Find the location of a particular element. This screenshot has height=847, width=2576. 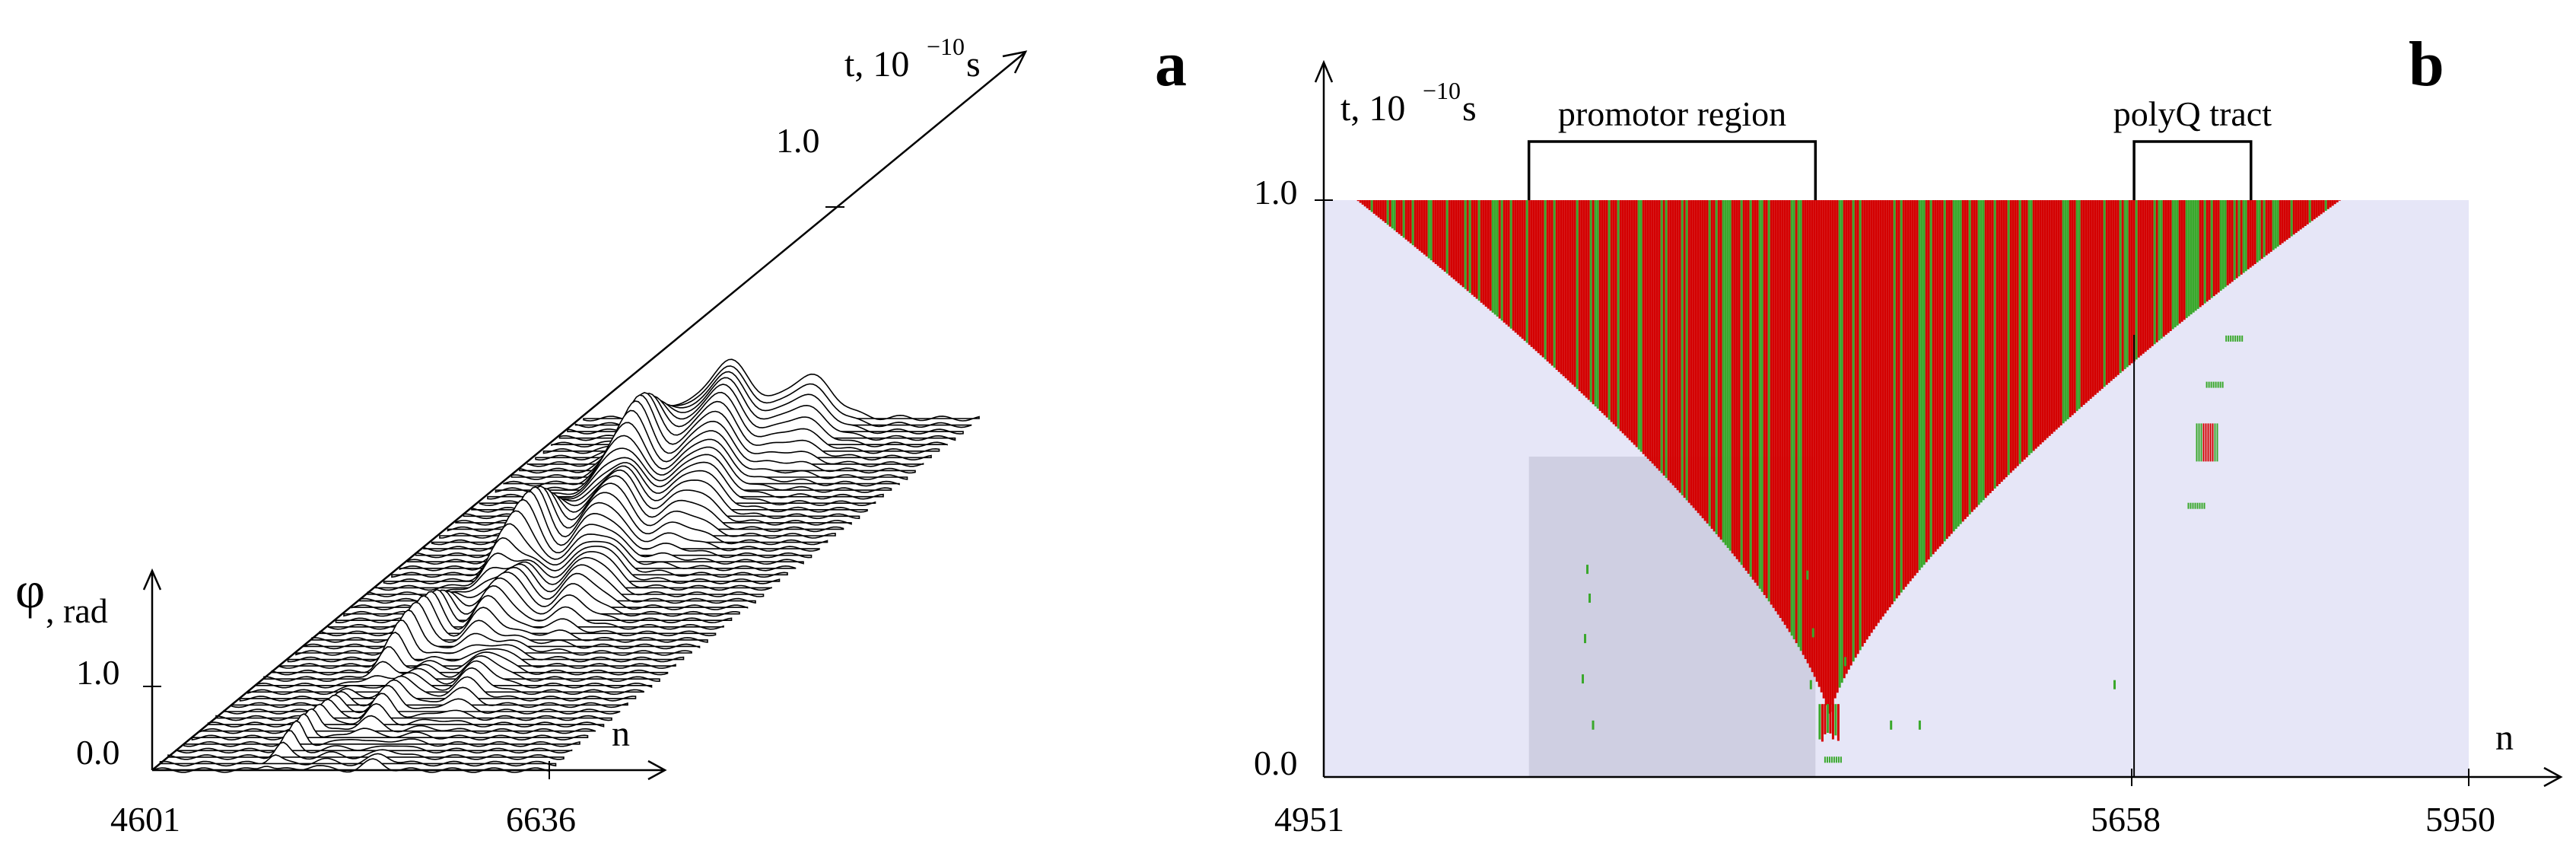

b-isolated-clusters is located at coordinates (1913, 549).